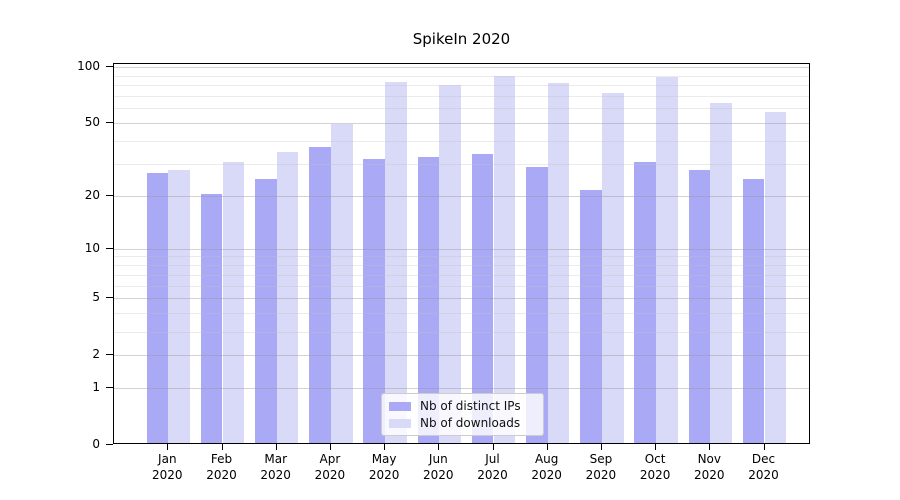 The width and height of the screenshot is (900, 500). I want to click on bar-distinct-ips-nov, so click(699, 306).